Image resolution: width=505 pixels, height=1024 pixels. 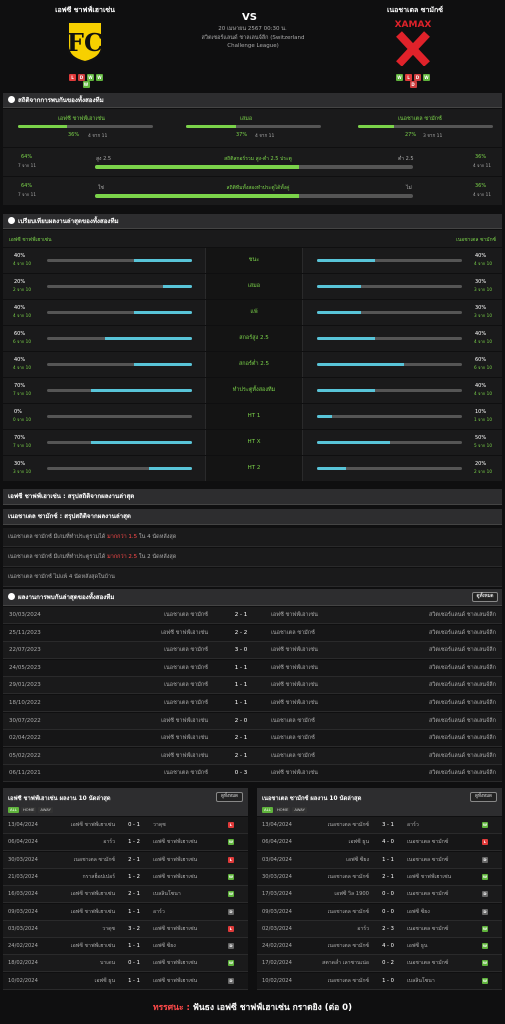 I want to click on form-chip: D, so click(x=417, y=77).